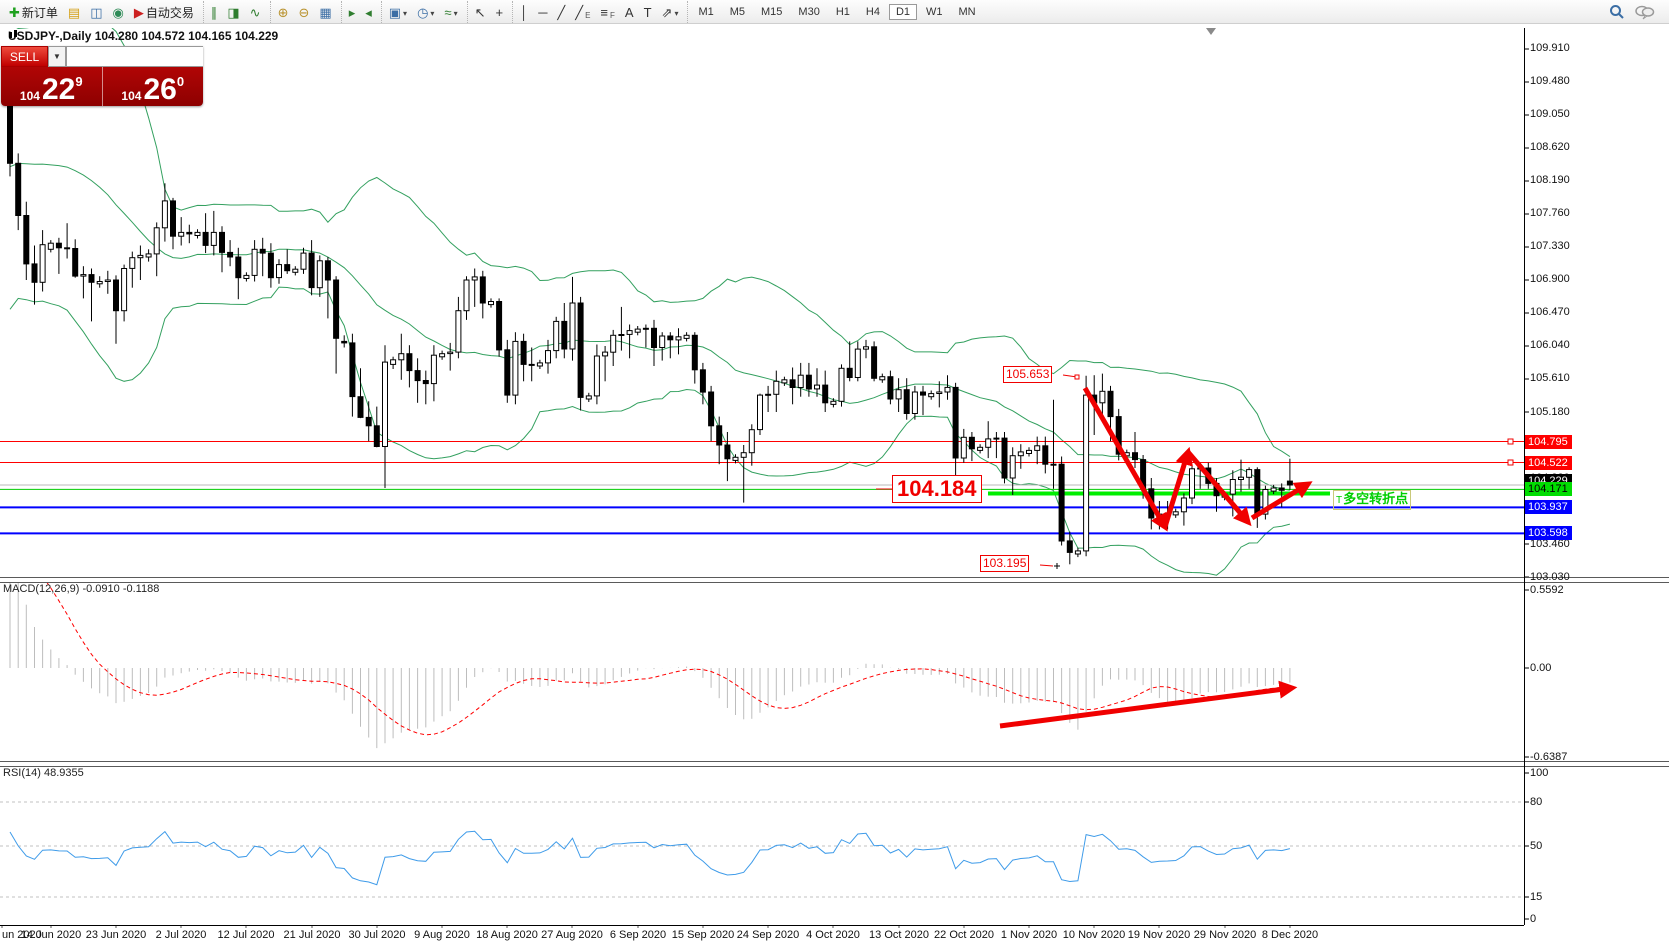  I want to click on zoom-in-button: ⊕, so click(283, 12).